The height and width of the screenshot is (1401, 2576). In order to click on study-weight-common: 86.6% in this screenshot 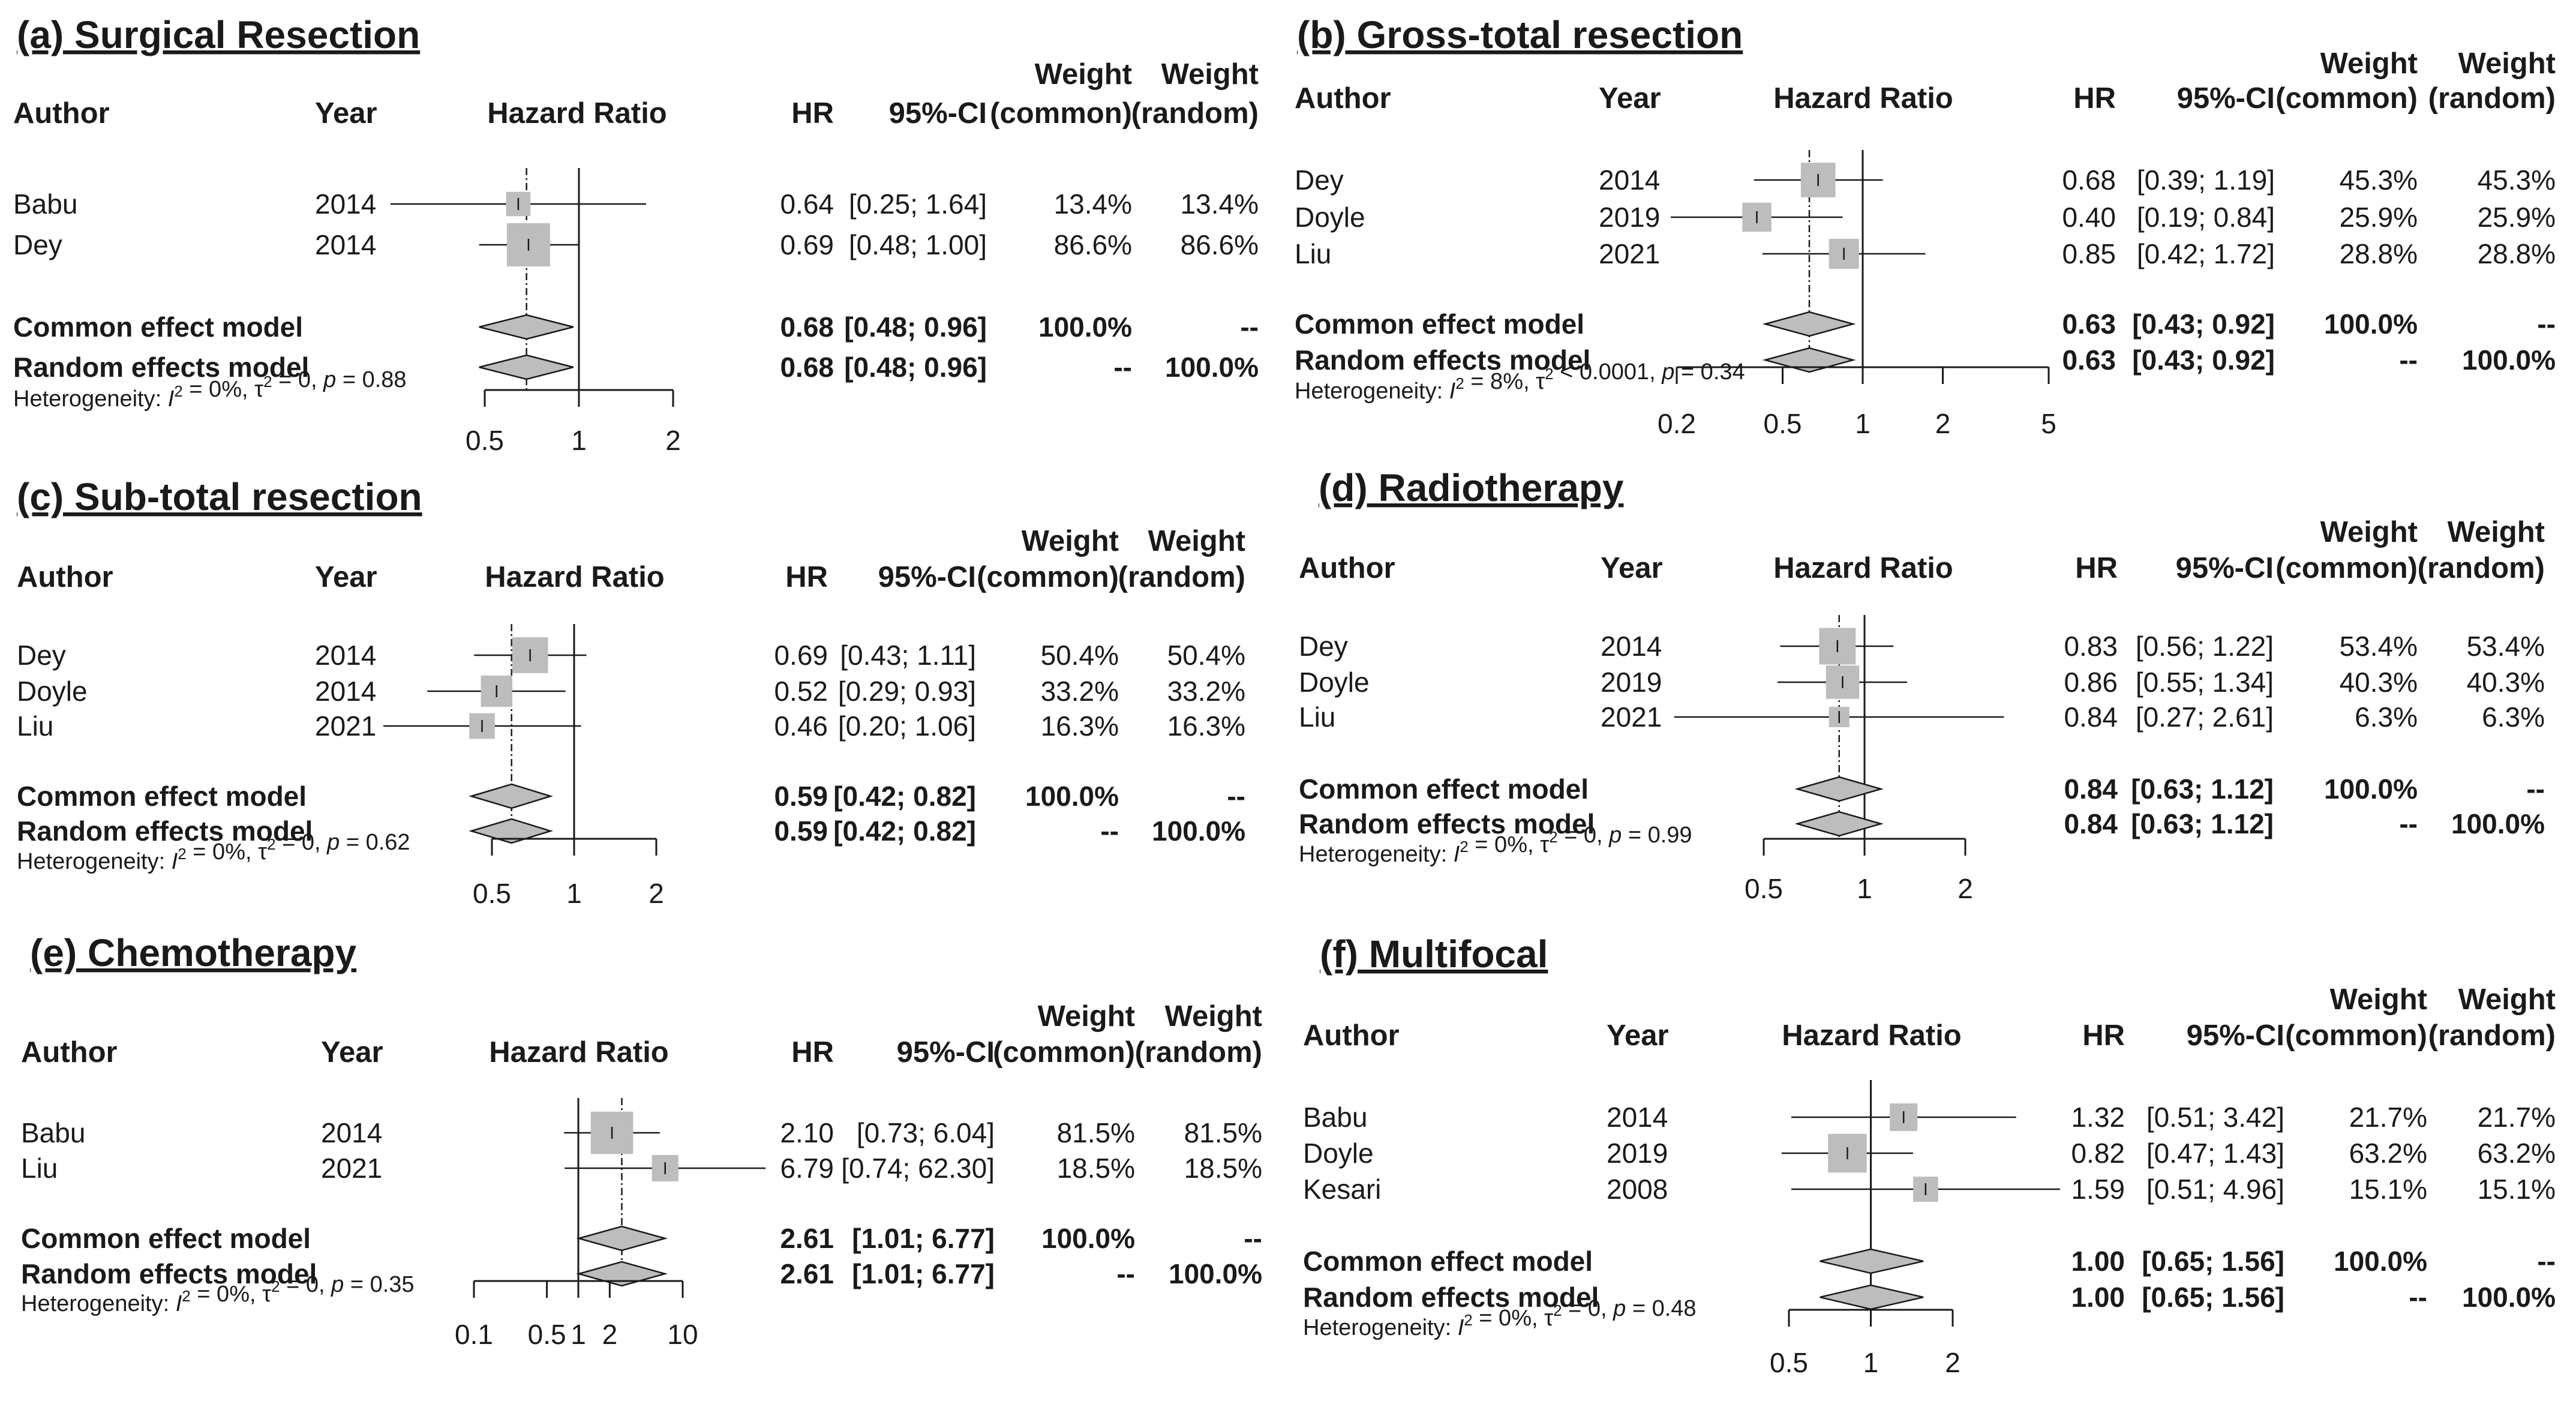, I will do `click(1093, 244)`.